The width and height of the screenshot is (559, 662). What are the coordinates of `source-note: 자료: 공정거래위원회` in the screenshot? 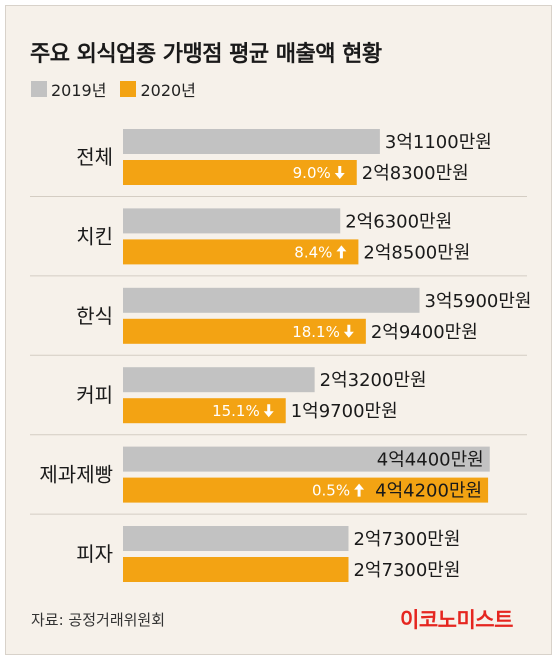 It's located at (98, 620).